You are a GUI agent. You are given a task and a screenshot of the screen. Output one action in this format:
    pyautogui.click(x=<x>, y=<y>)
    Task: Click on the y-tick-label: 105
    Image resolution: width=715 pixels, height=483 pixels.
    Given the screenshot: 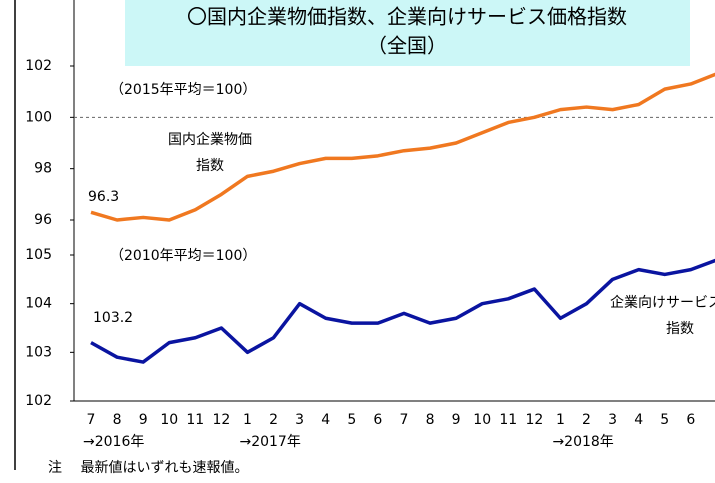 What is the action you would take?
    pyautogui.click(x=38, y=255)
    